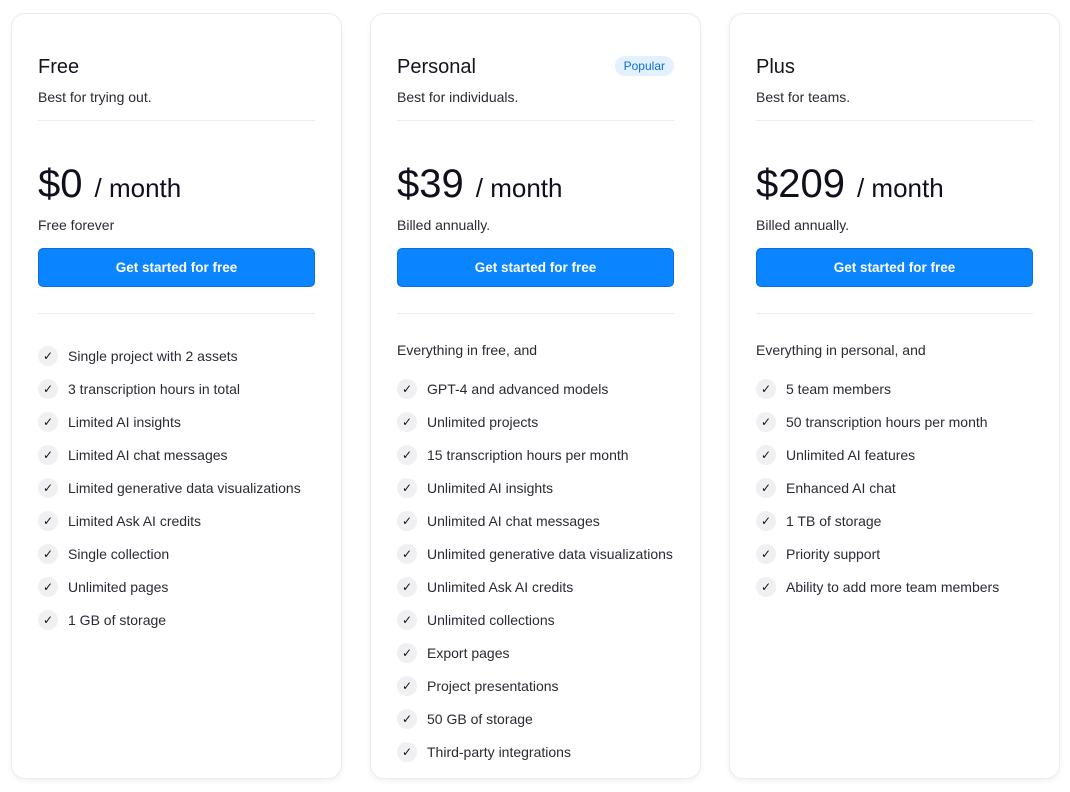 The image size is (1070, 792). I want to click on feature-item: ✓ Third-party integrations, so click(543, 751).